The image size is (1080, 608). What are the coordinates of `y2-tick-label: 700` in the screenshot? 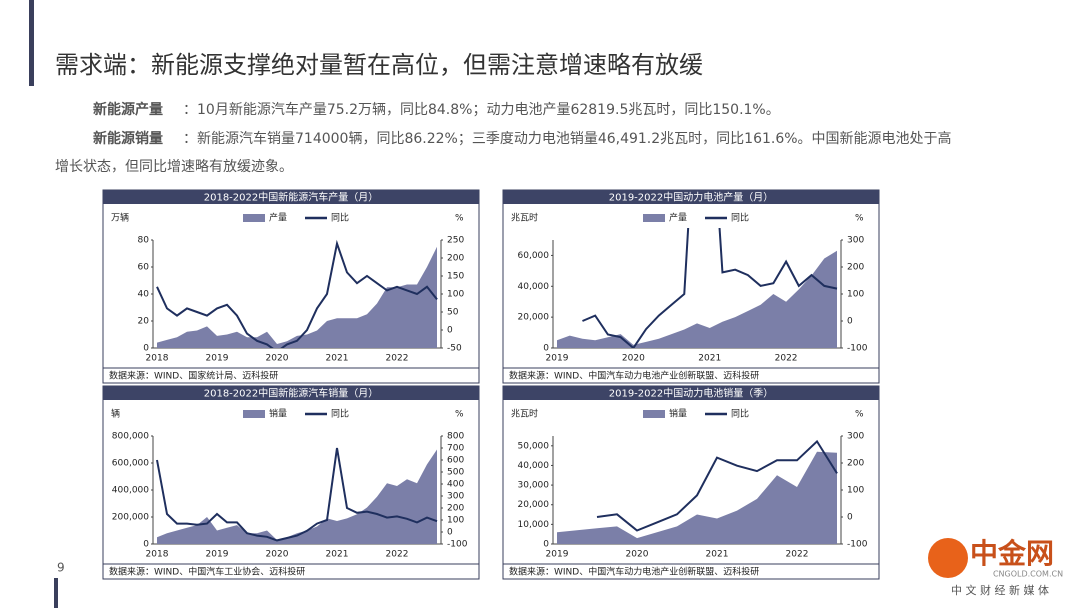 It's located at (455, 449).